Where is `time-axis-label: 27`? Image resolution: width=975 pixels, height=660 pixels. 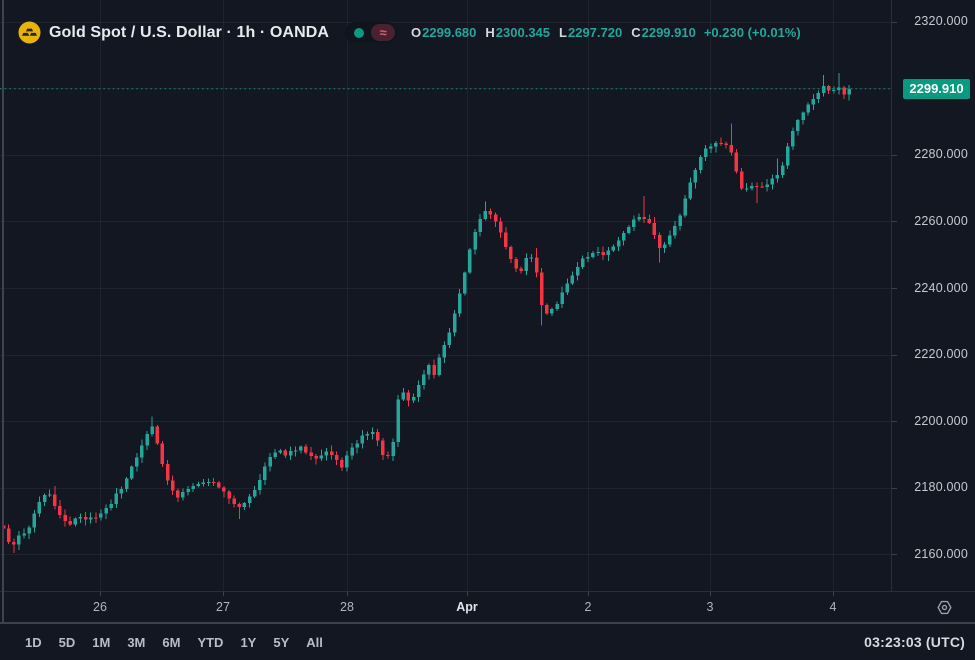 time-axis-label: 27 is located at coordinates (223, 607).